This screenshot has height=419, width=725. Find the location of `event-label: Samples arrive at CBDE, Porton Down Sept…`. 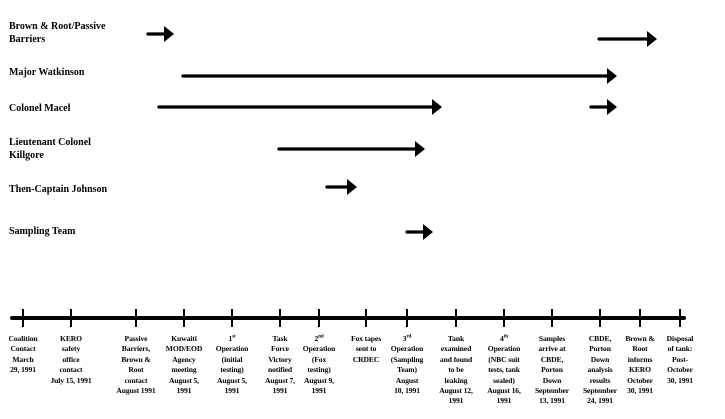

event-label: Samples arrive at CBDE, Porton Down Sept… is located at coordinates (552, 370).